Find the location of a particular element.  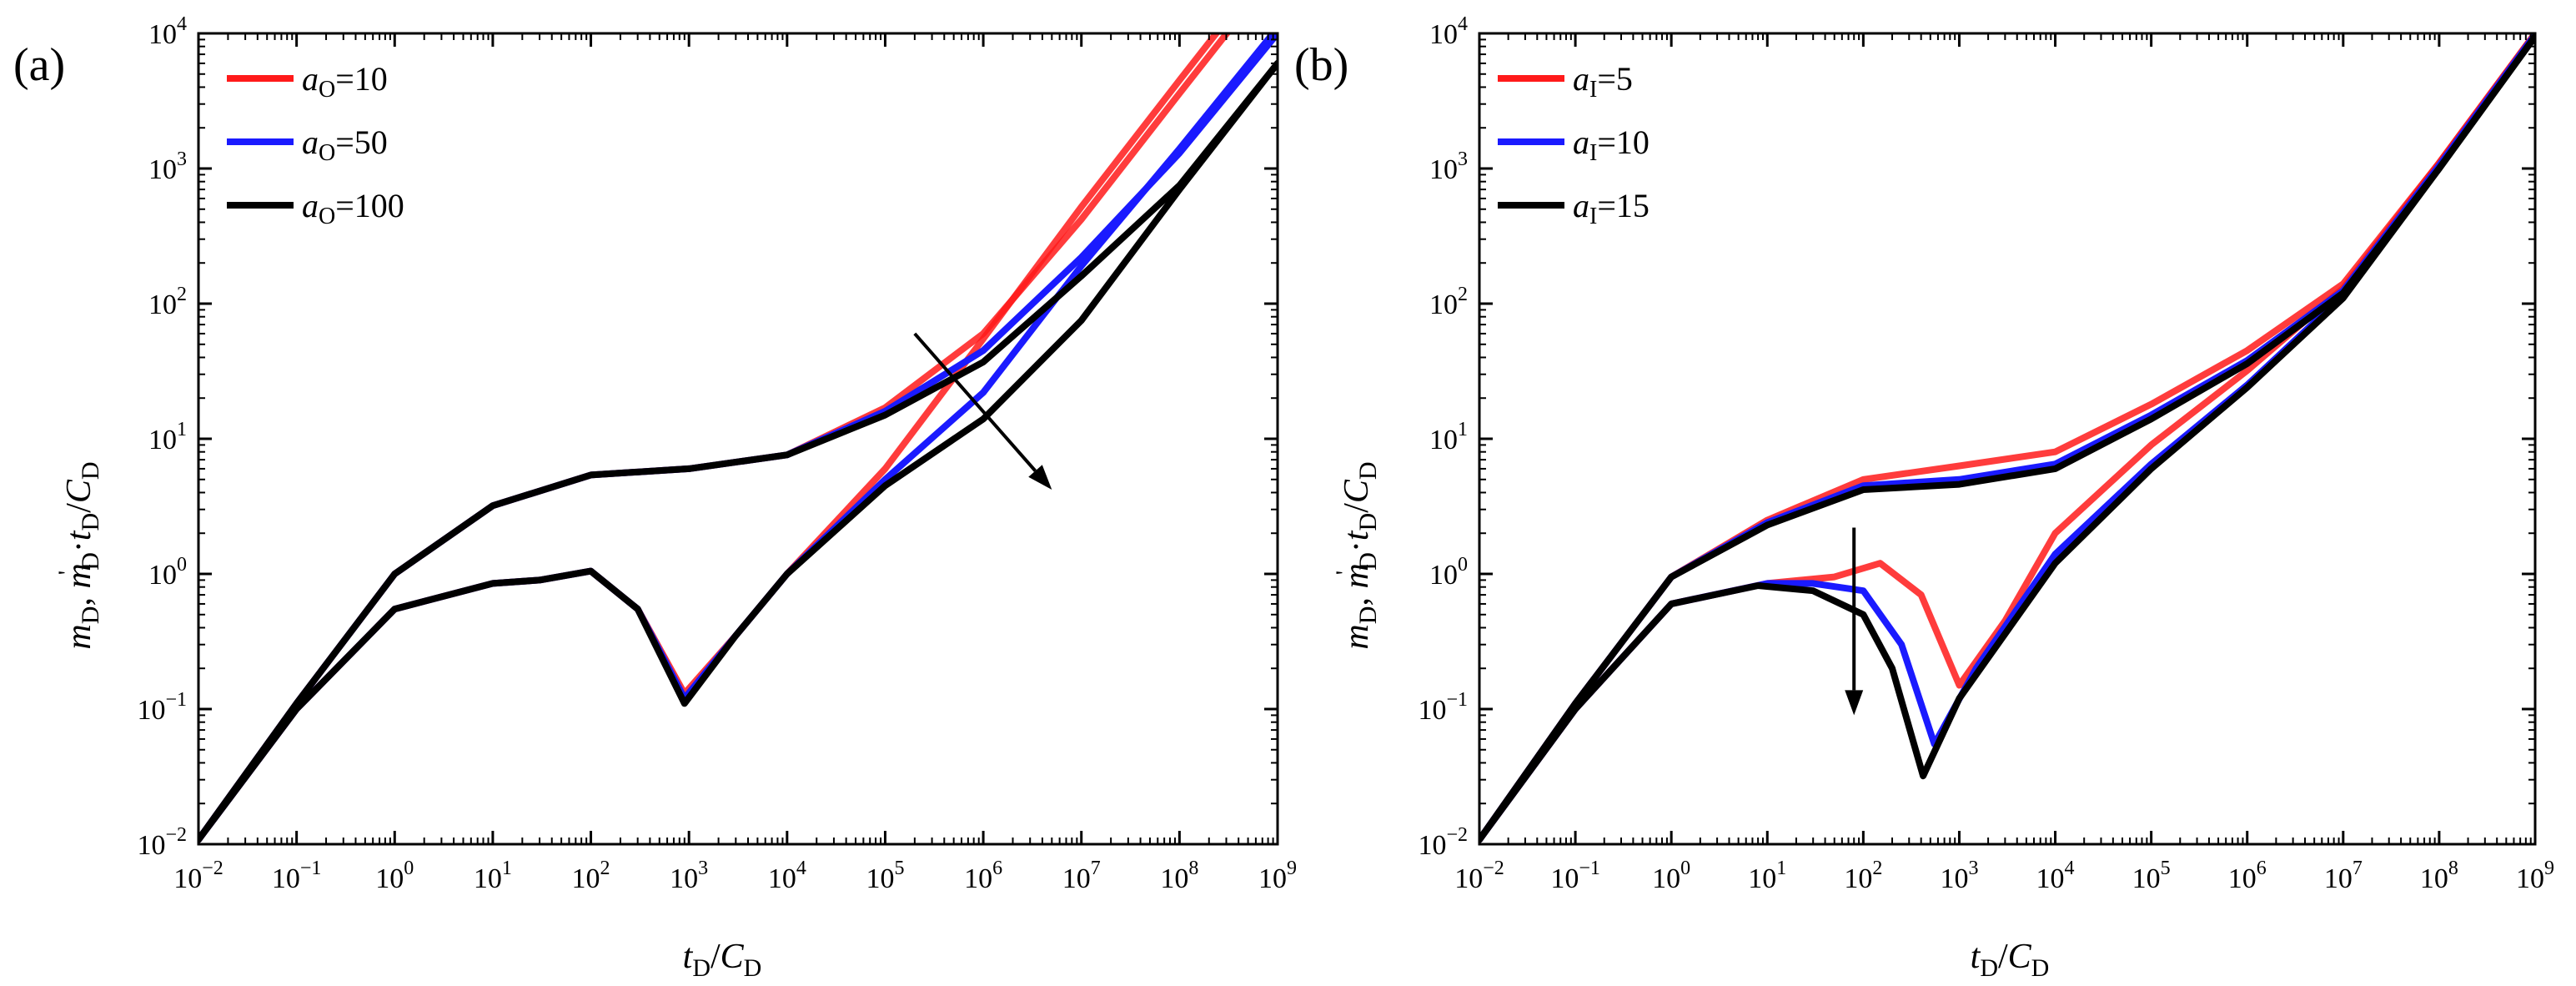

panel-a-ylabel: mD, m'D·tD/CD is located at coordinates (78, 555).